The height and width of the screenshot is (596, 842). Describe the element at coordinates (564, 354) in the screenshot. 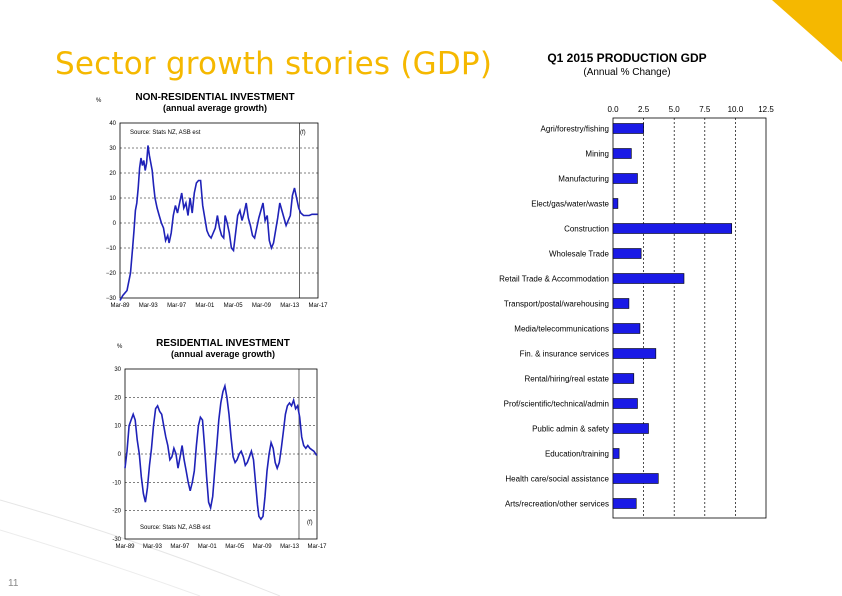

I see `gdp-category-label: Fin. & insurance services` at that location.